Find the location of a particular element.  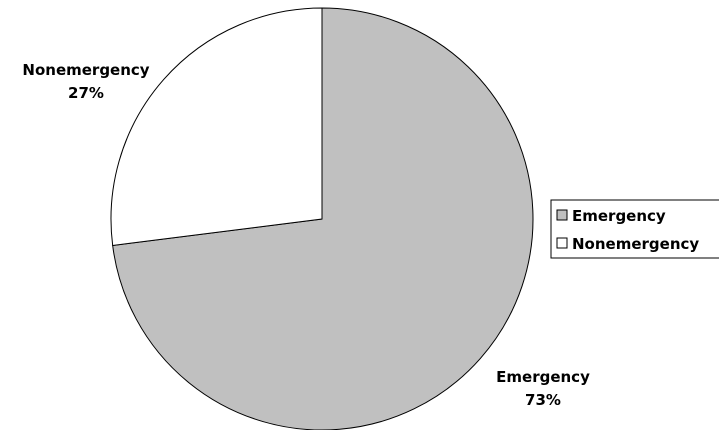

legend-entry-nonemergency: Nonemergency is located at coordinates (627, 244).